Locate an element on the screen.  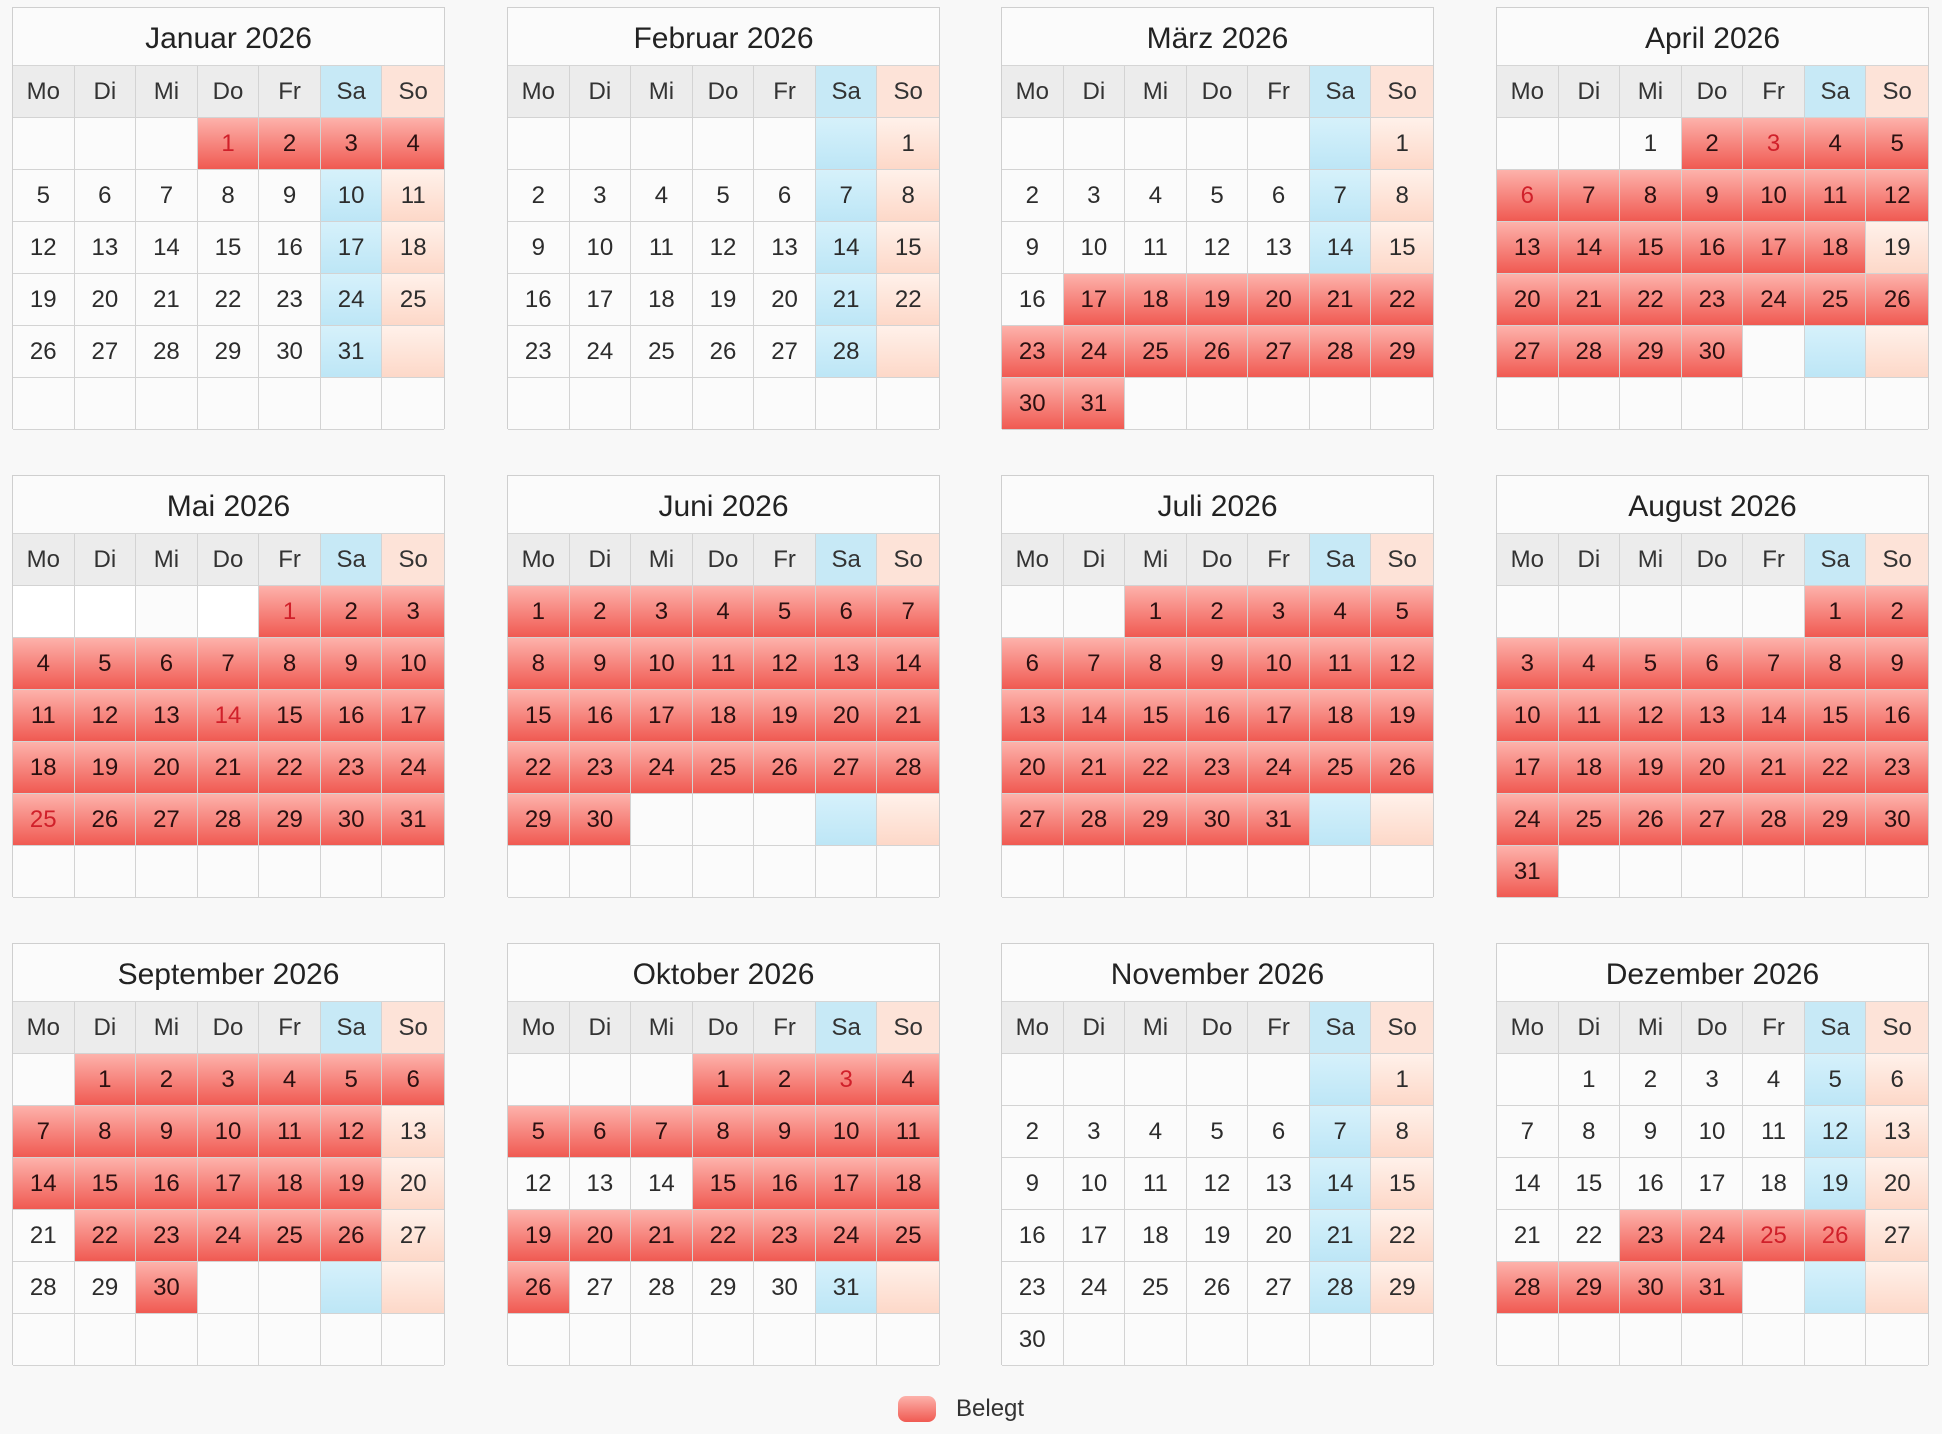
day-cell: 25 is located at coordinates (1156, 1288).